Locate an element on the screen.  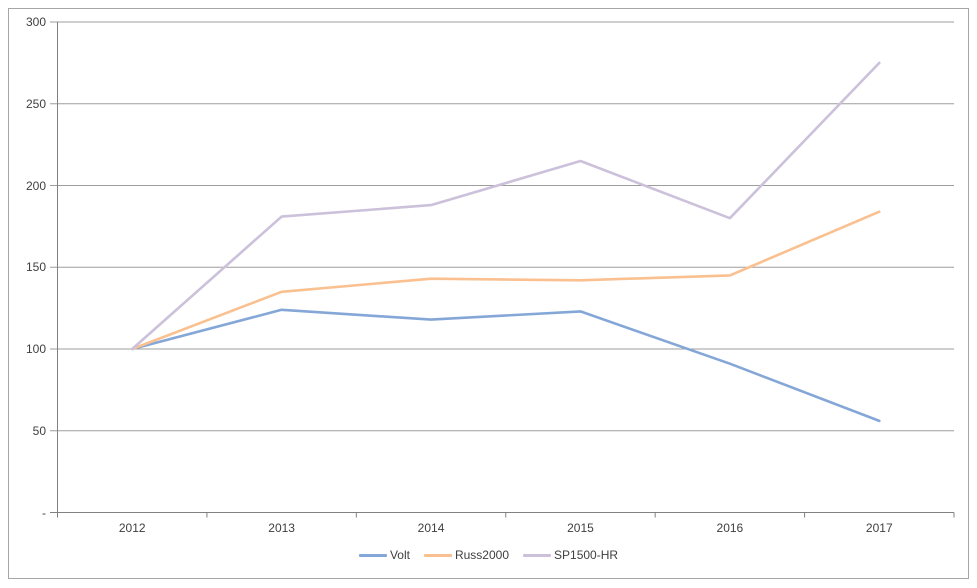
legend-label: Russ2000 is located at coordinates (482, 555).